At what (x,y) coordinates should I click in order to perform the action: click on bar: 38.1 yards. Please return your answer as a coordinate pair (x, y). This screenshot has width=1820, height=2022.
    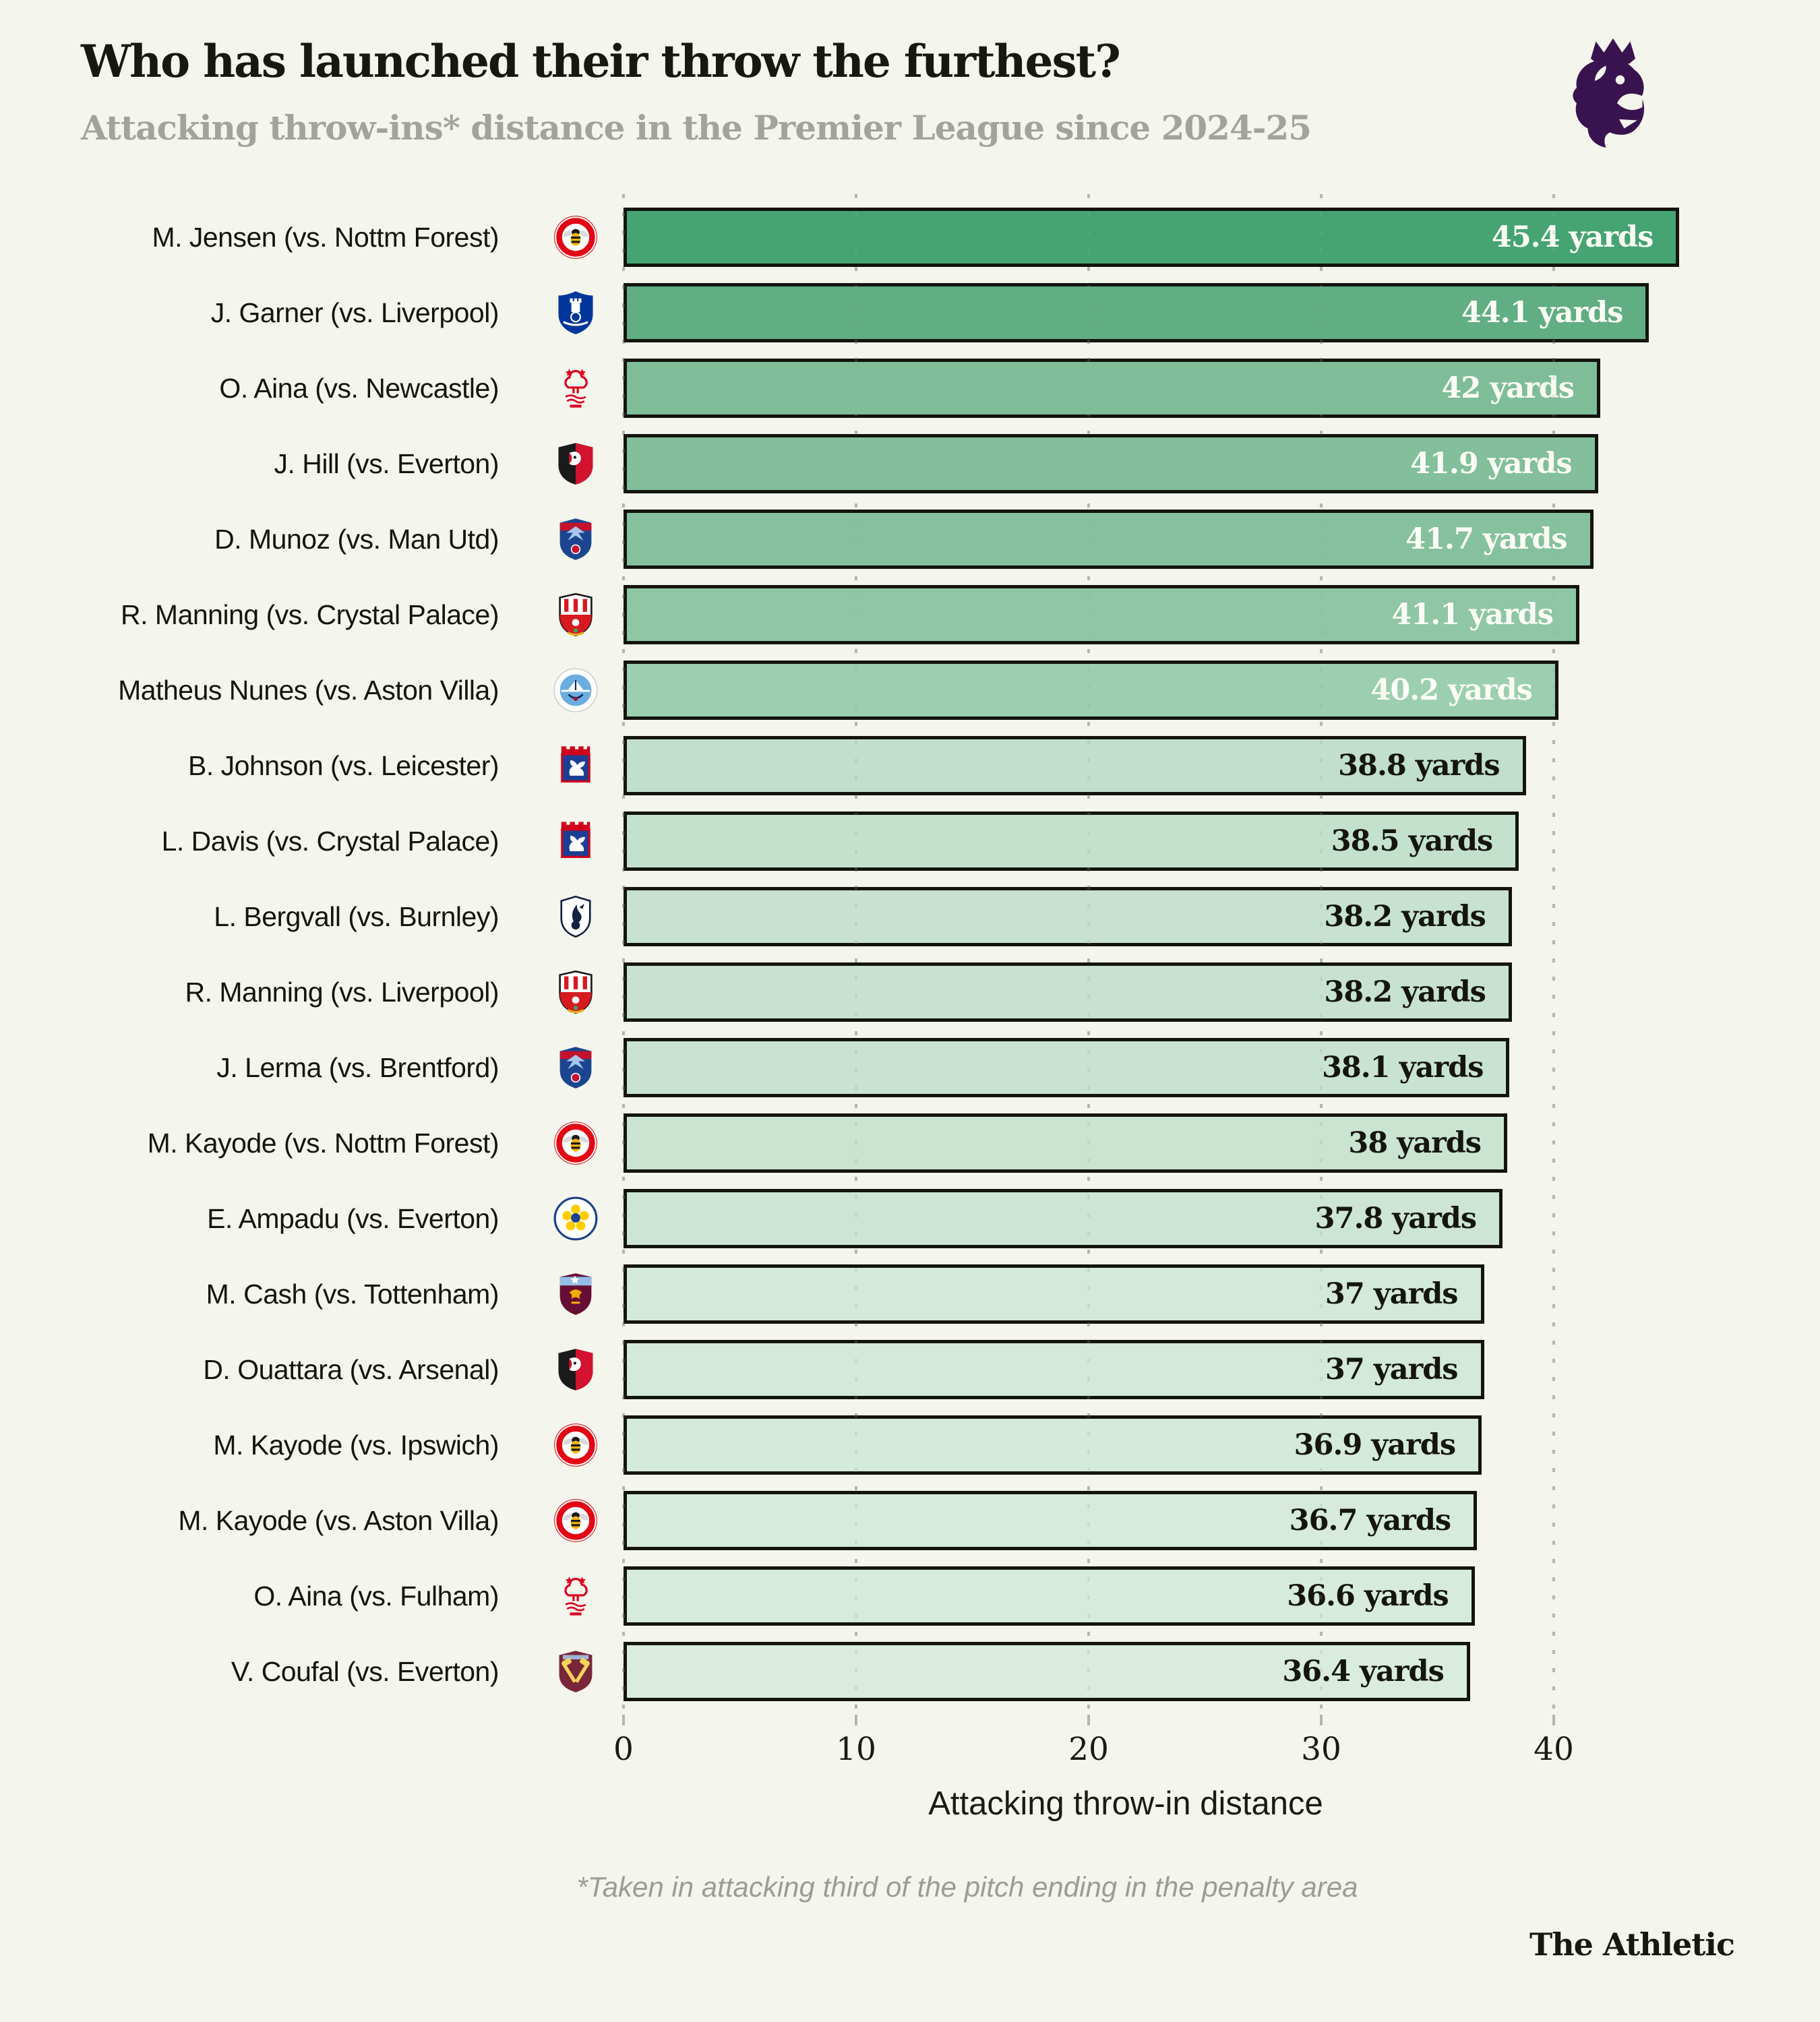
    Looking at the image, I should click on (1067, 1067).